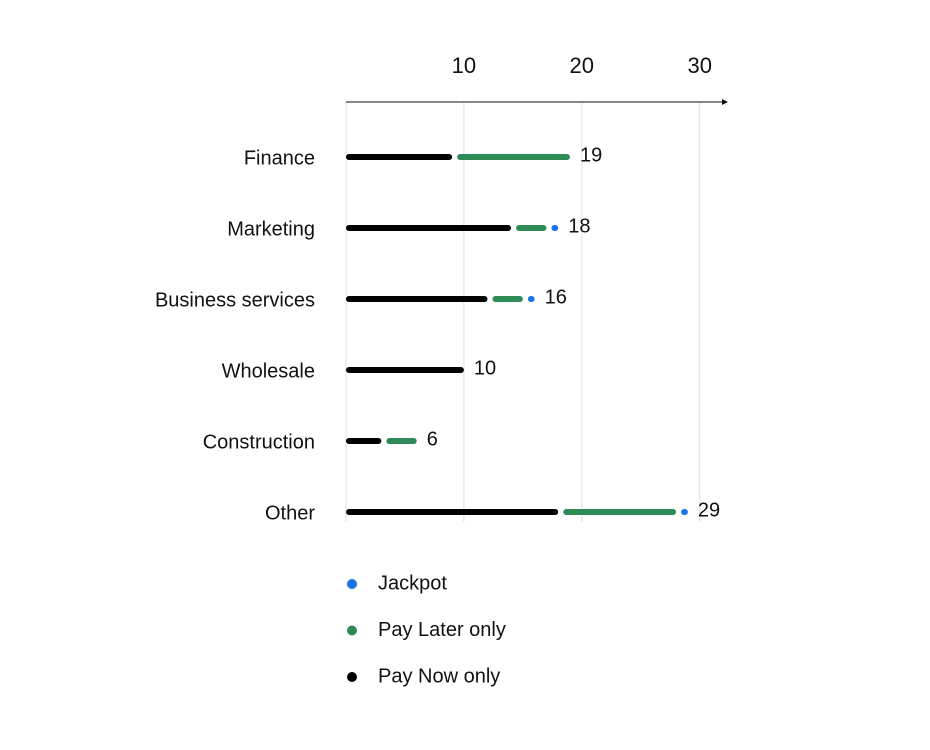 Image resolution: width=930 pixels, height=750 pixels. What do you see at coordinates (699, 65) in the screenshot?
I see `x-tick-label: 30` at bounding box center [699, 65].